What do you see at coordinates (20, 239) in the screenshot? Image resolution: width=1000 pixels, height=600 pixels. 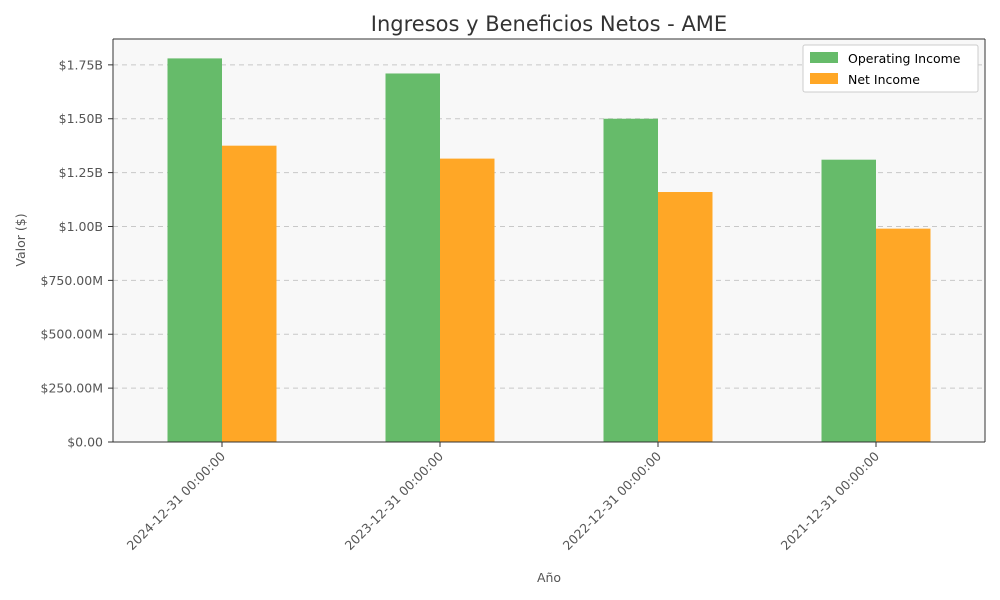 I see `y-axis-title: Valor ($)` at bounding box center [20, 239].